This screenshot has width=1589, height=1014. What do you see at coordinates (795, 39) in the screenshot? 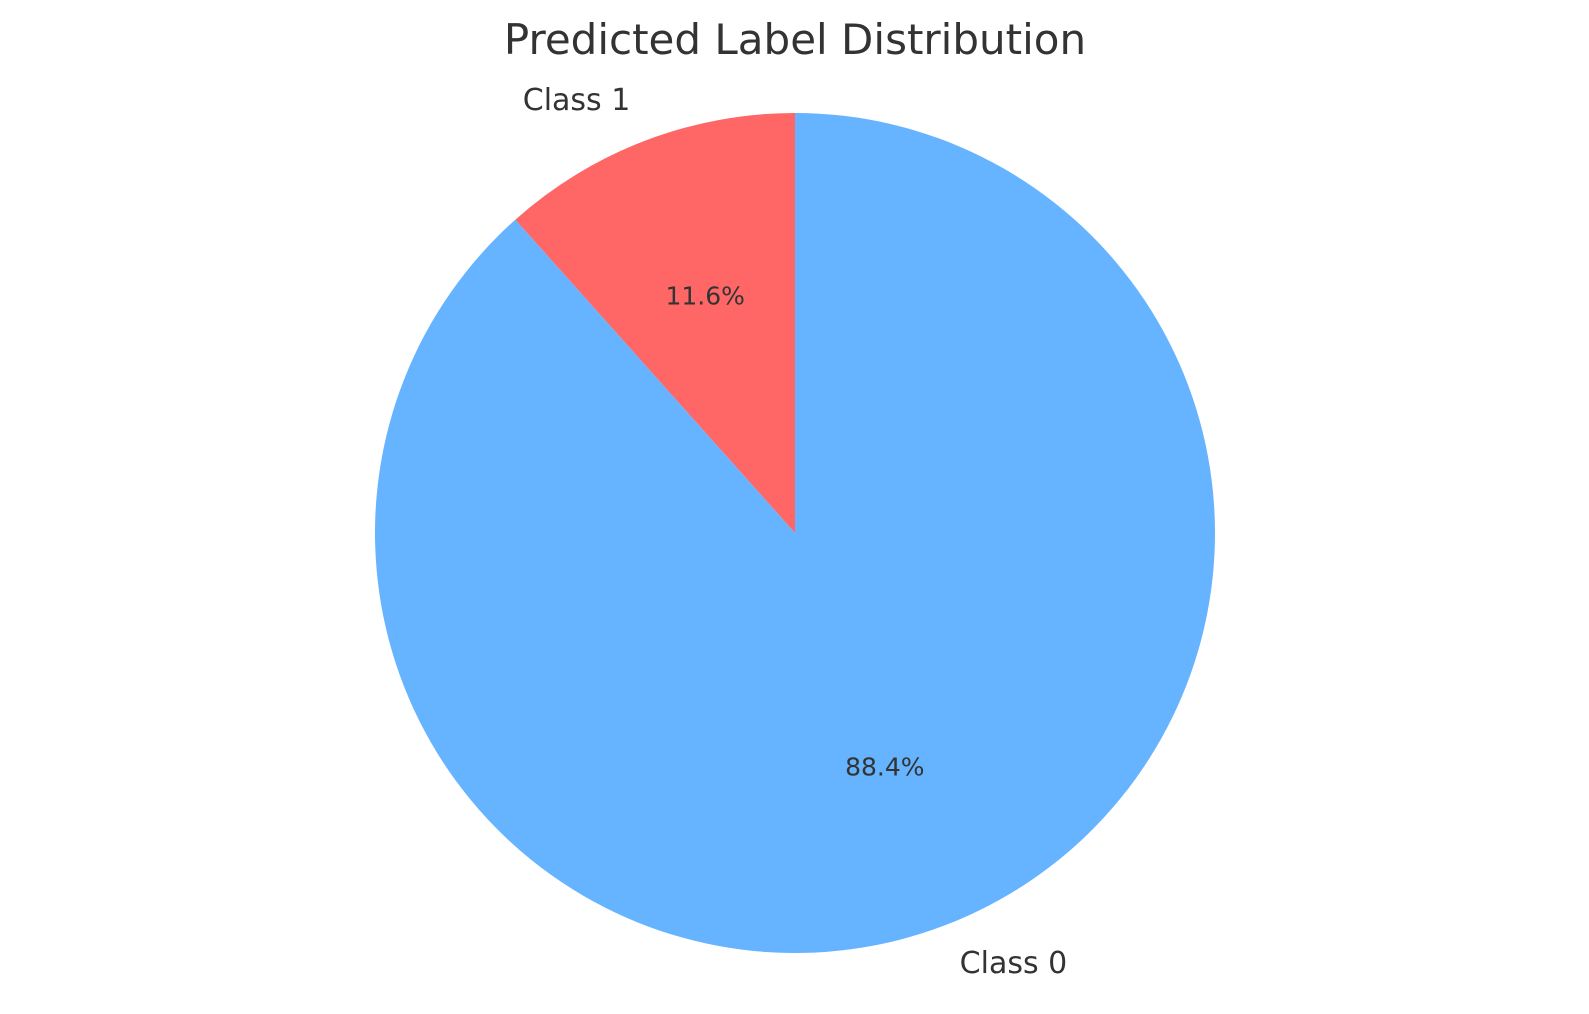
I see `chart-title: Predicted Label Distribution` at bounding box center [795, 39].